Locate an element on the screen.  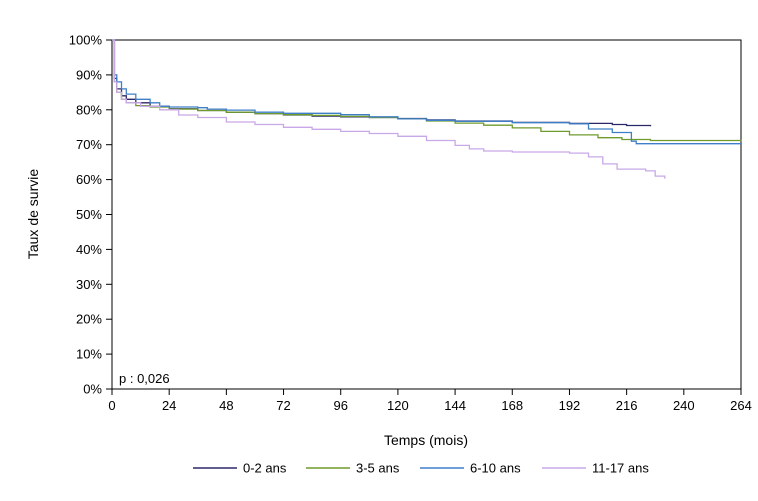
x-tick-label: 216 is located at coordinates (627, 405).